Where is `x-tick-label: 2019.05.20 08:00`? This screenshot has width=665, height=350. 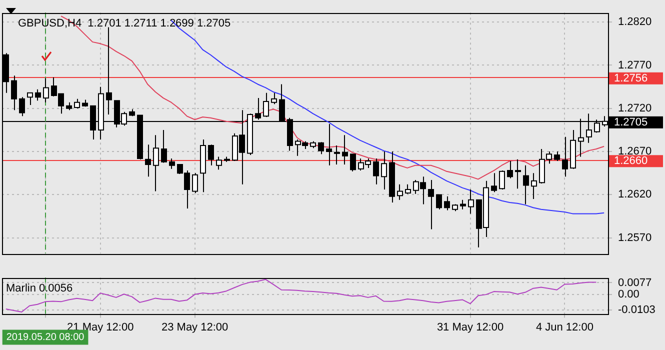 x-tick-label: 2019.05.20 08:00 is located at coordinates (45, 338).